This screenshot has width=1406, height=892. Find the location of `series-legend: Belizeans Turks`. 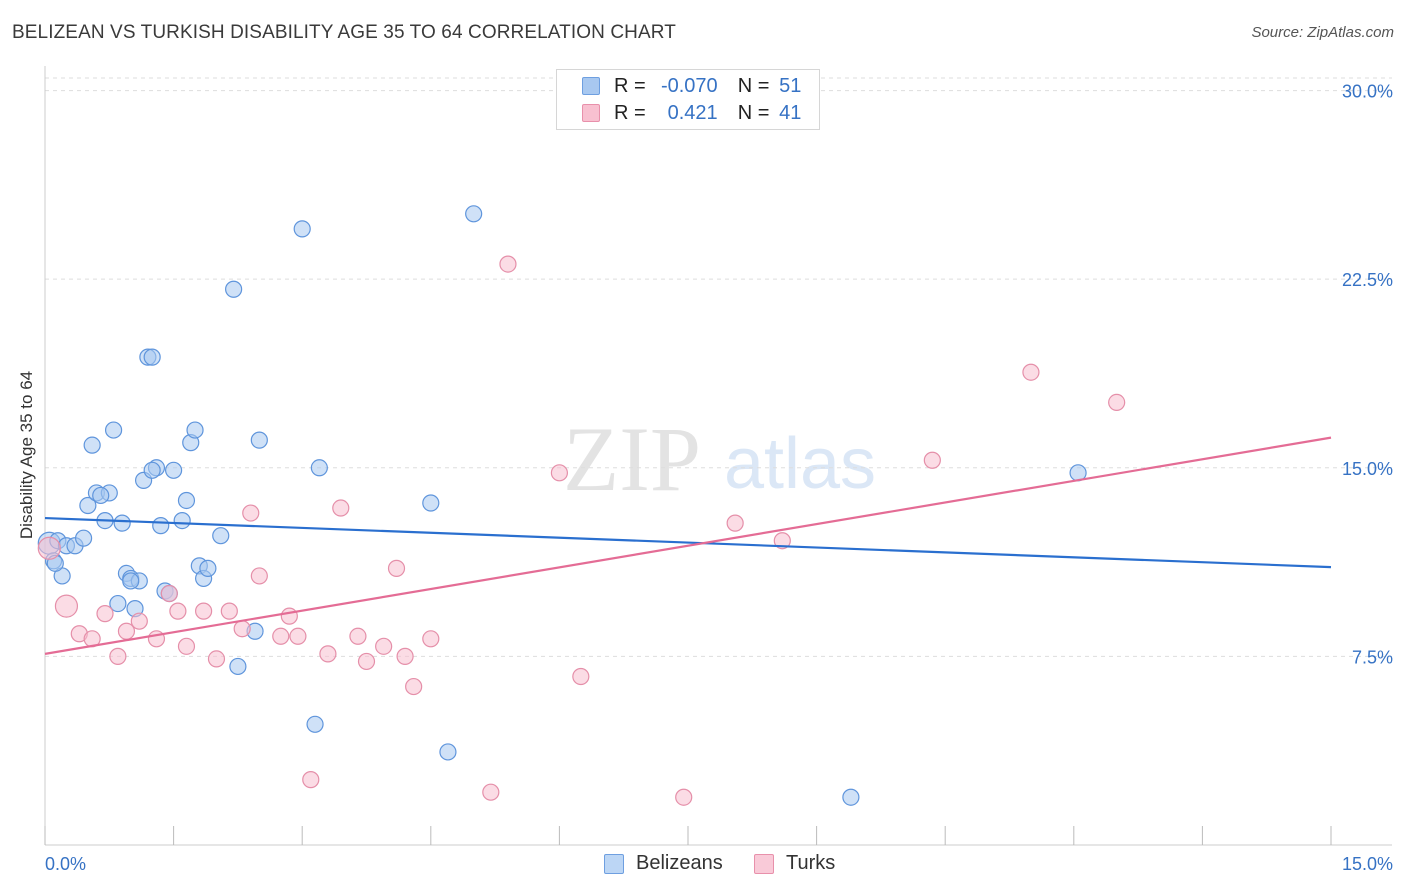

series-legend: Belizeans Turks is located at coordinates (703, 864).